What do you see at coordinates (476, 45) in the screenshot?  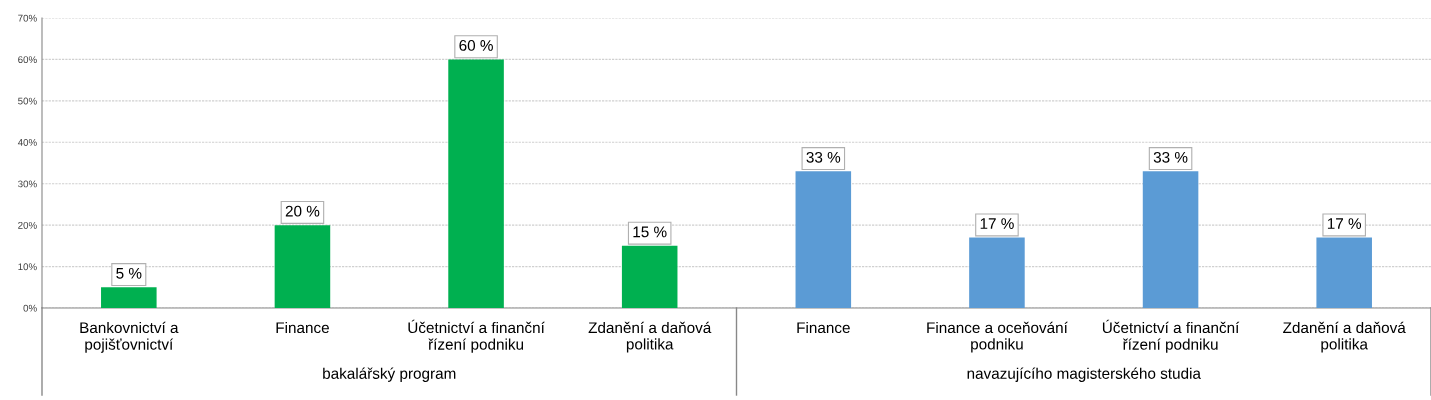 I see `data-label: 60 %` at bounding box center [476, 45].